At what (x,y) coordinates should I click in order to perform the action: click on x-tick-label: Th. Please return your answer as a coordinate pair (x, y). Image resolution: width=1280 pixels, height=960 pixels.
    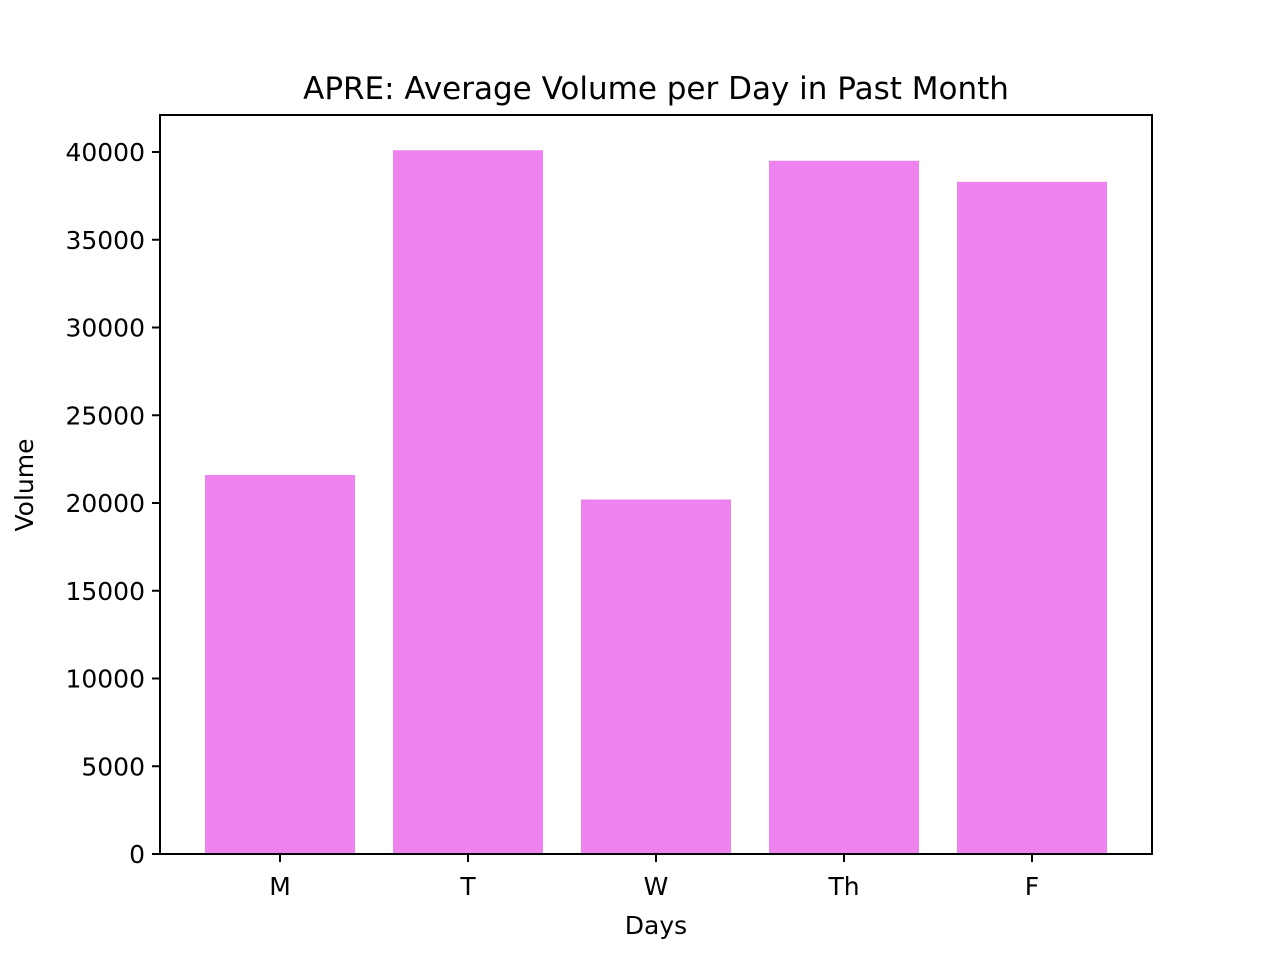
    Looking at the image, I should click on (843, 886).